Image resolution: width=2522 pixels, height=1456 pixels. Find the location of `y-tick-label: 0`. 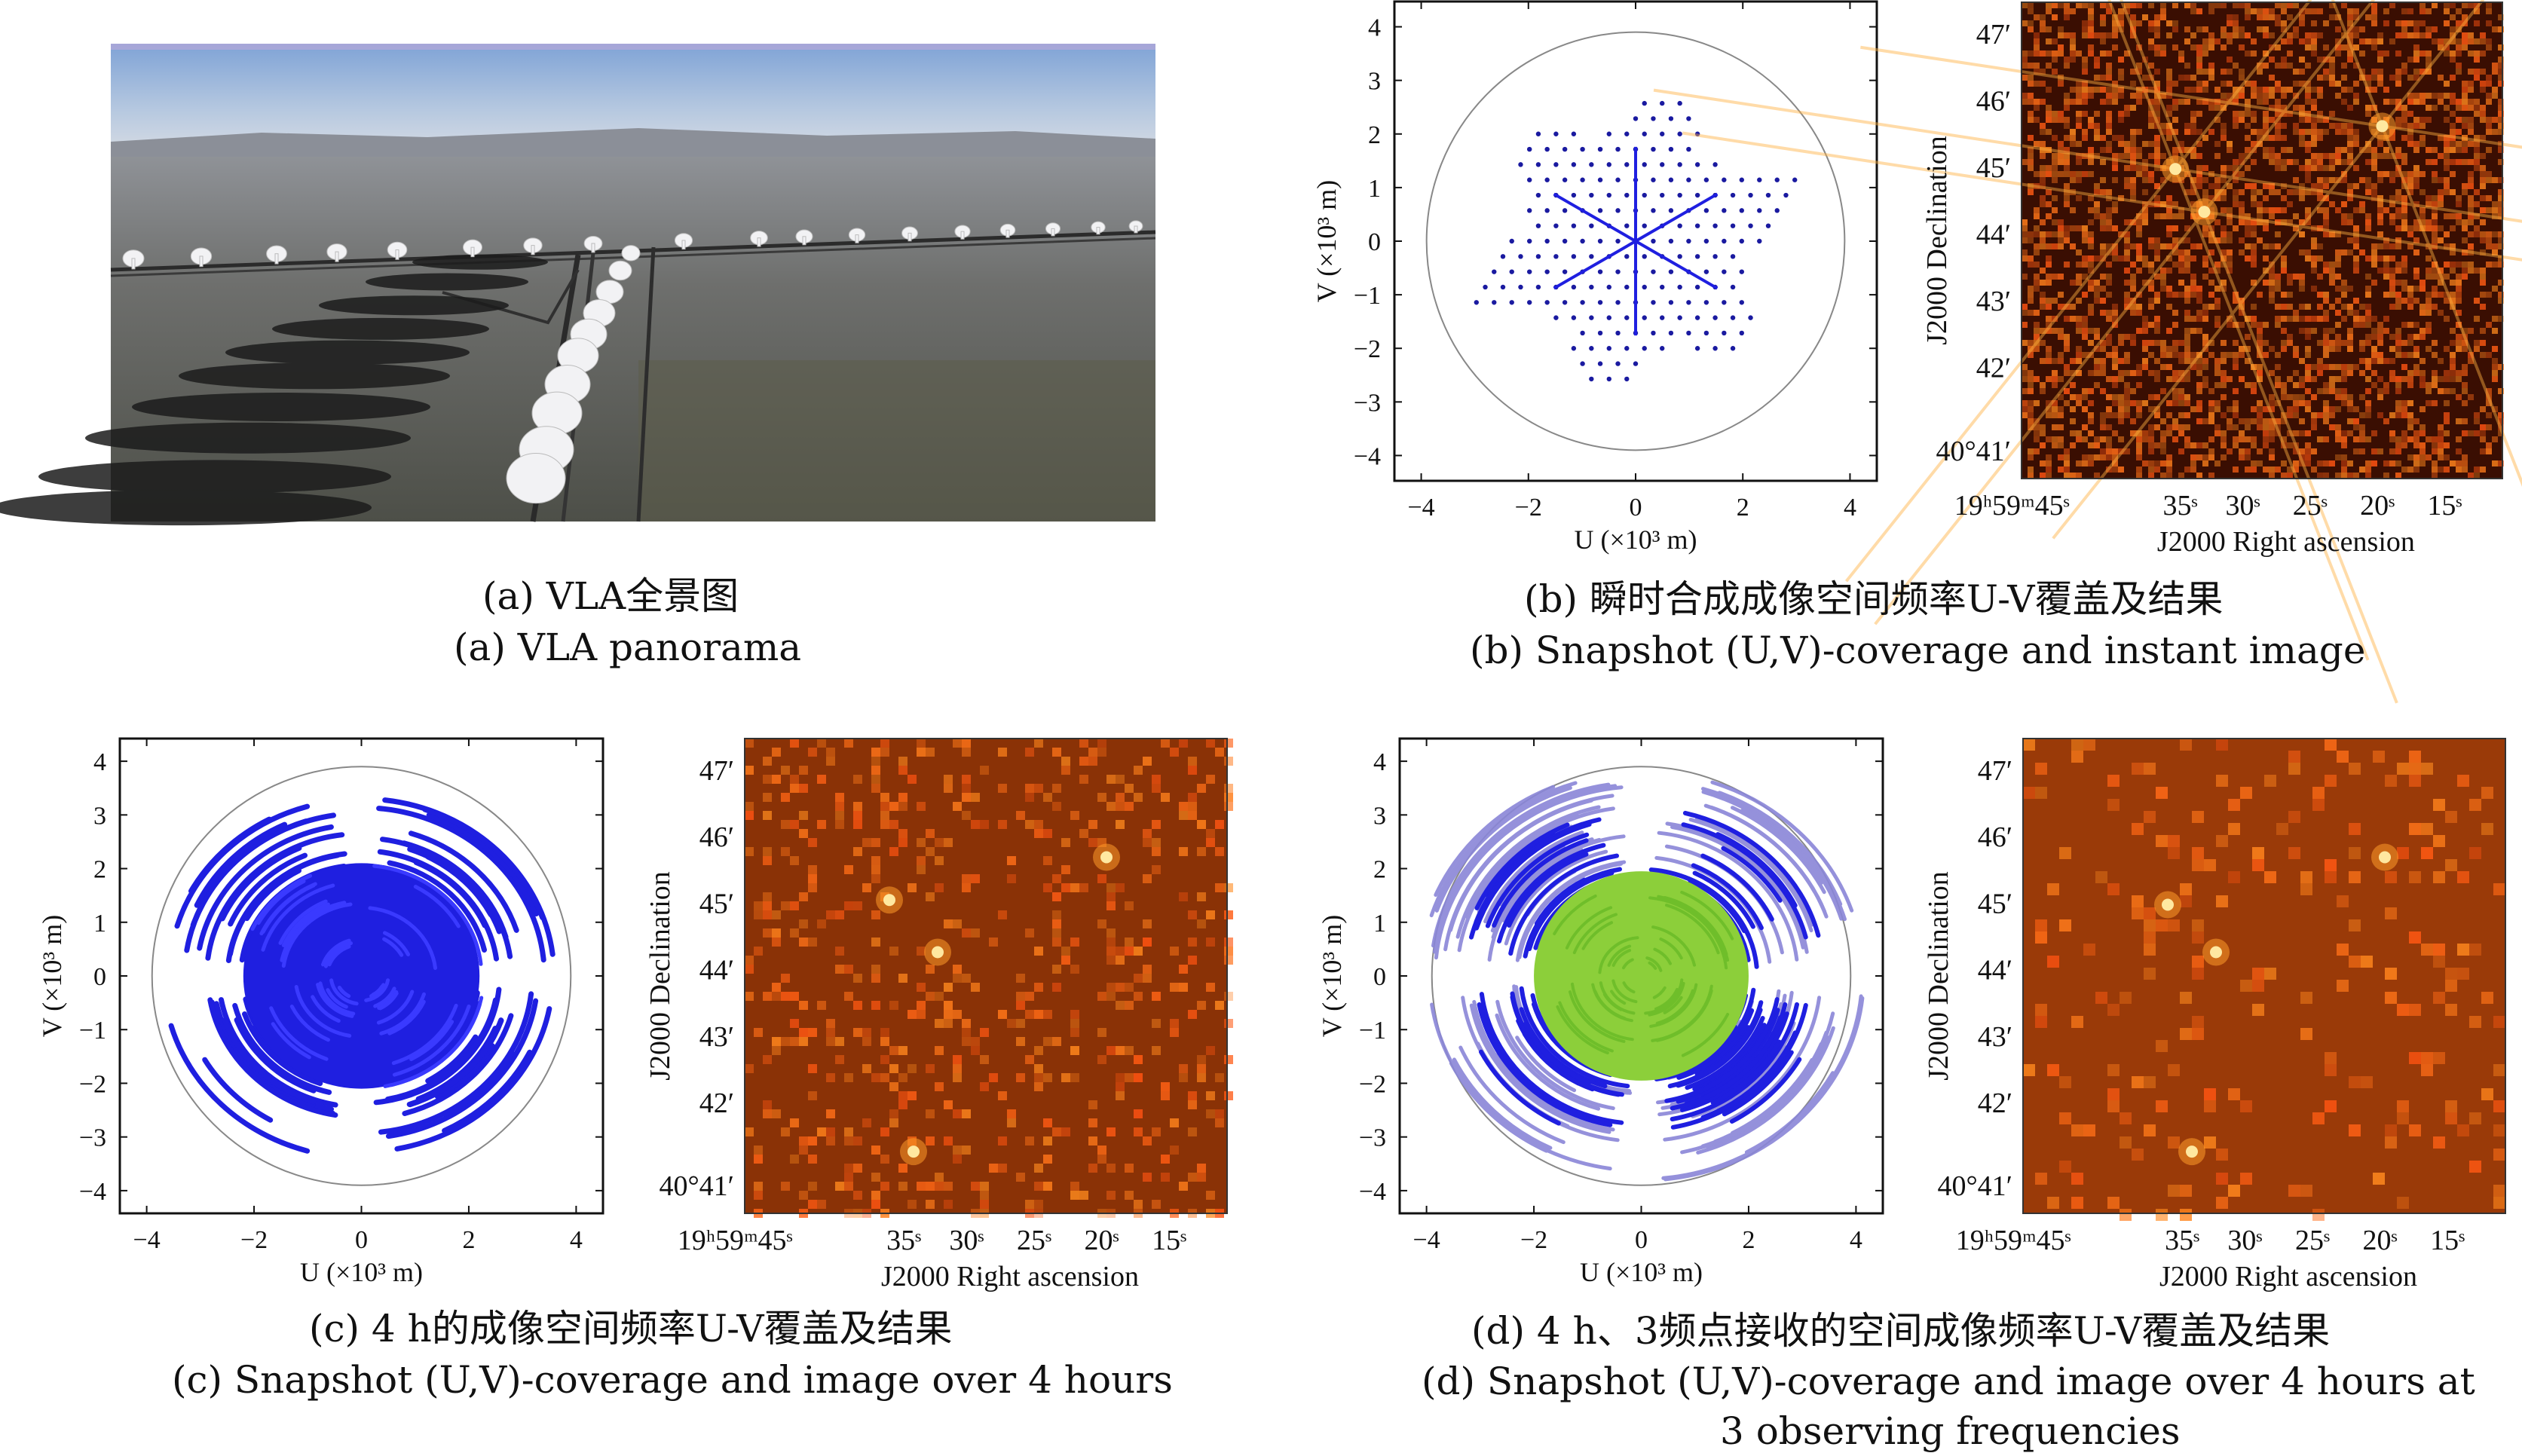

y-tick-label: 0 is located at coordinates (99, 977).